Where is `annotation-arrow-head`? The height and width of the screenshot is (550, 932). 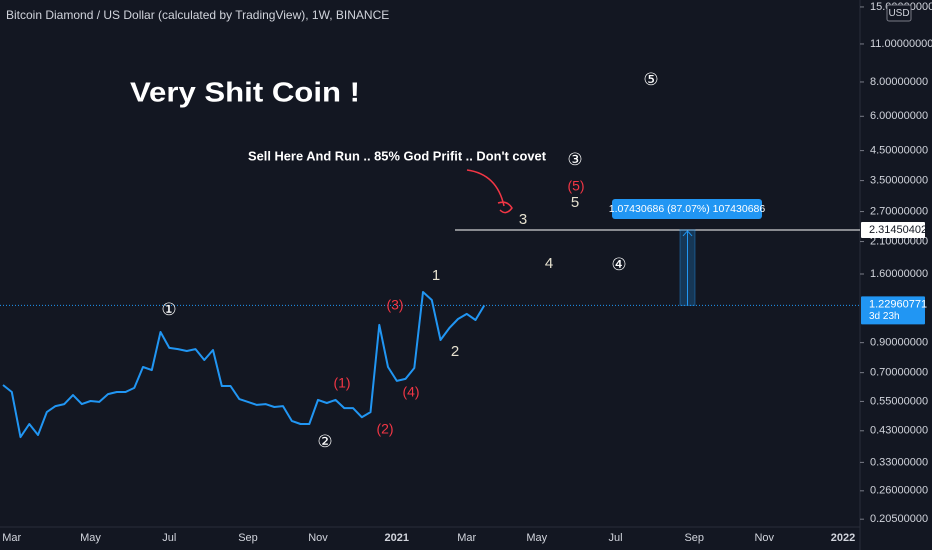
annotation-arrow-head is located at coordinates (505, 207).